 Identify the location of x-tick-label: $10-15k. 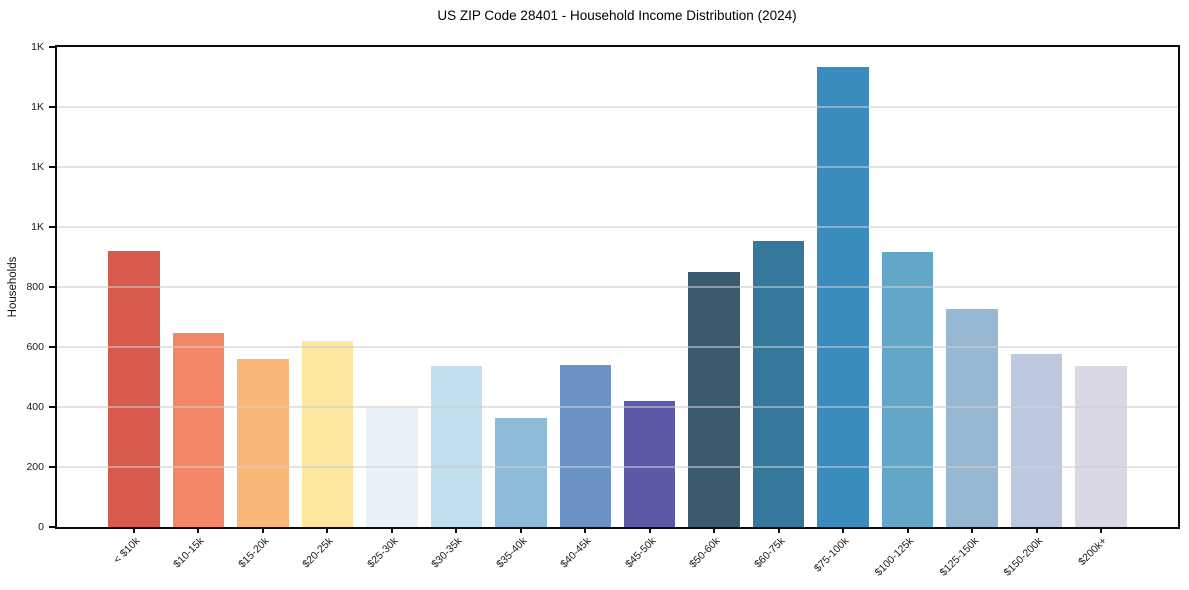
(189, 553).